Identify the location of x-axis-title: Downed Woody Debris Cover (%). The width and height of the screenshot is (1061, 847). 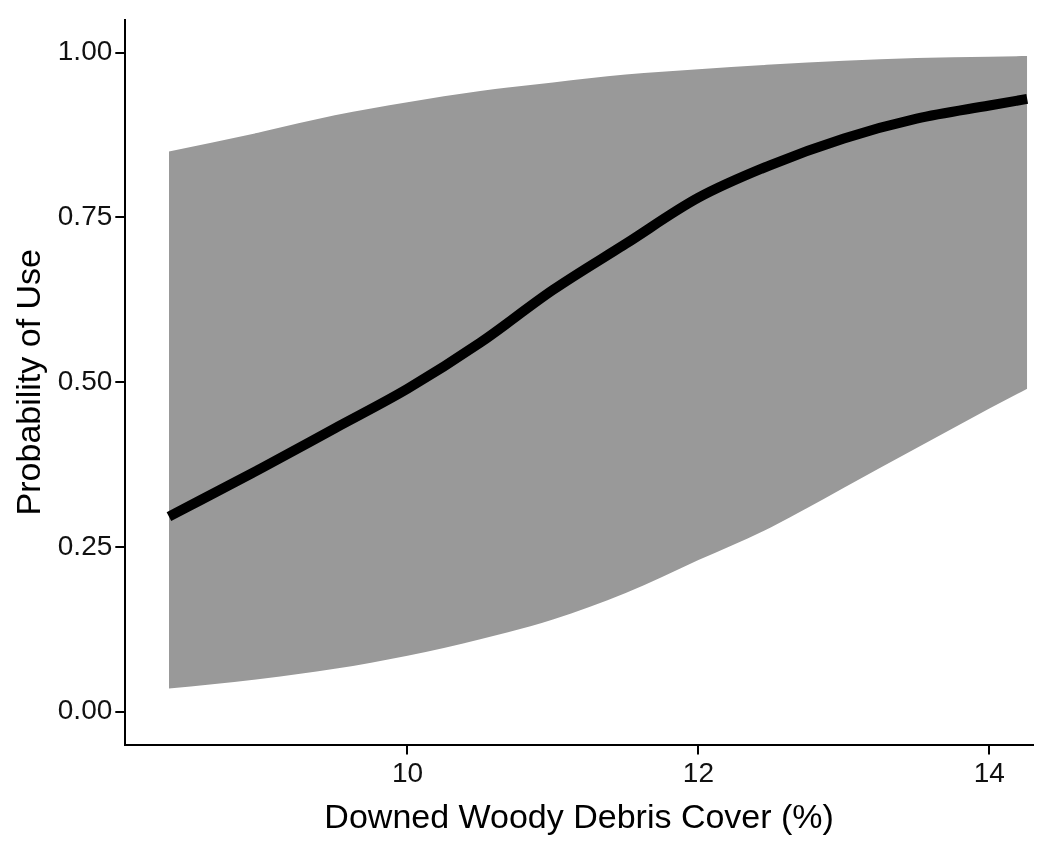
(579, 815).